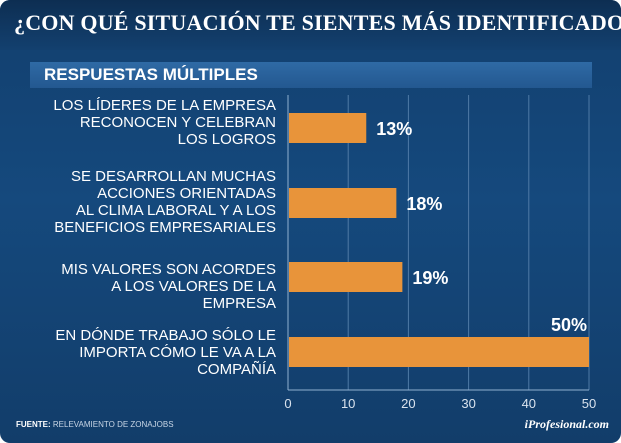  Describe the element at coordinates (151, 74) in the screenshot. I see `chart-subtitle: RESPUESTAS MÚLTIPLES` at that location.